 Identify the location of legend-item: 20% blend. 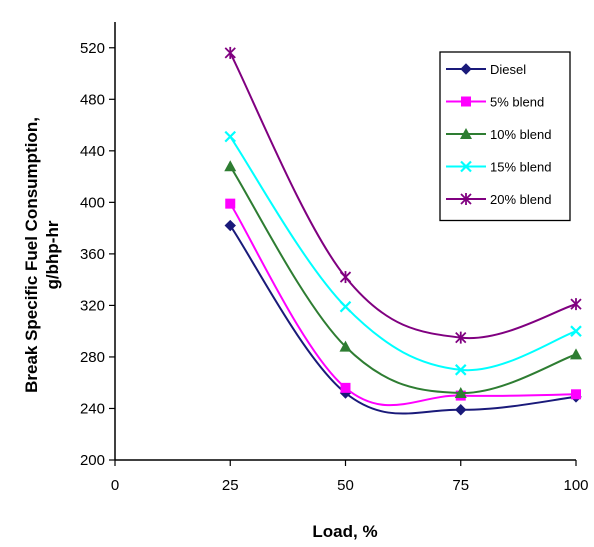
(498, 199).